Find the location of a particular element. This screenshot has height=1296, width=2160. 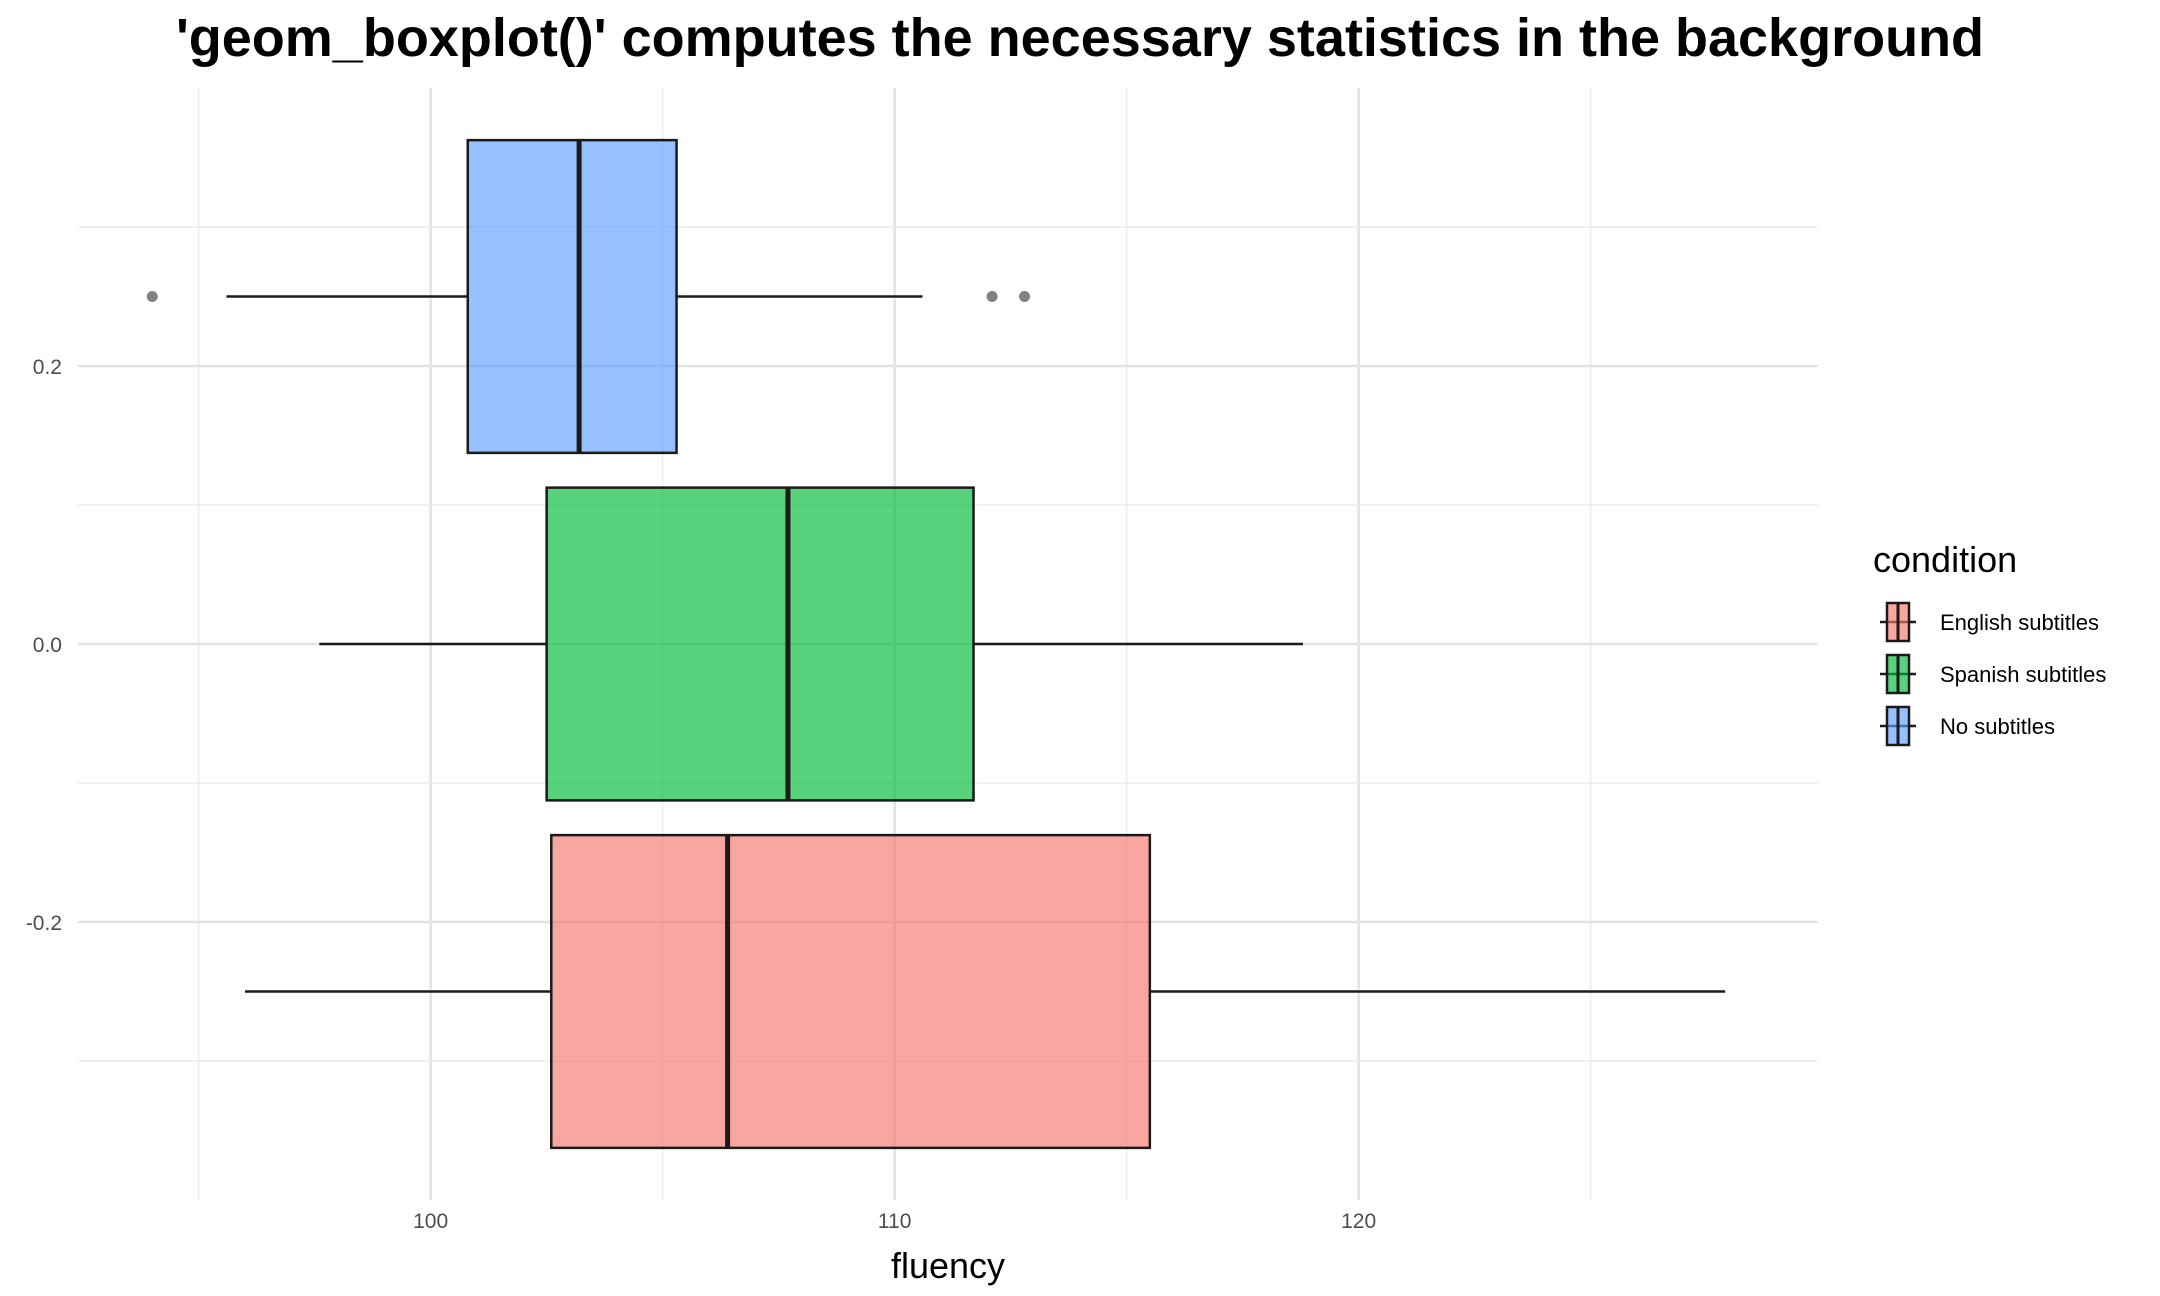

legend-label: Spanish subtitles is located at coordinates (2023, 674).